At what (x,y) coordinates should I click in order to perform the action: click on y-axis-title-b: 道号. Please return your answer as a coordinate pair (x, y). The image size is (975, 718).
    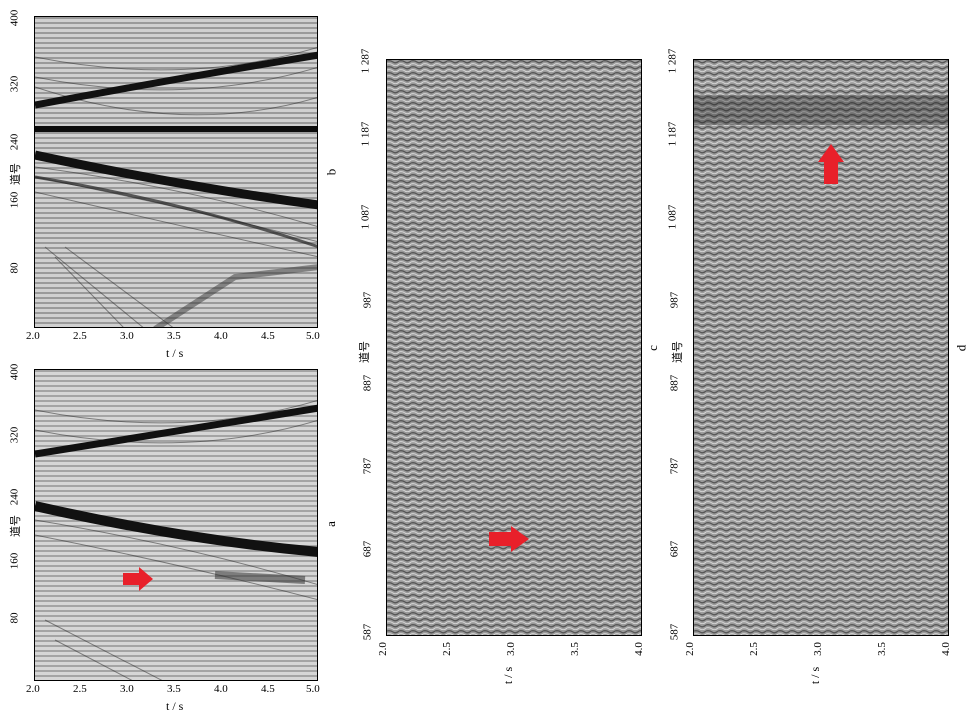
    Looking at the image, I should click on (16, 174).